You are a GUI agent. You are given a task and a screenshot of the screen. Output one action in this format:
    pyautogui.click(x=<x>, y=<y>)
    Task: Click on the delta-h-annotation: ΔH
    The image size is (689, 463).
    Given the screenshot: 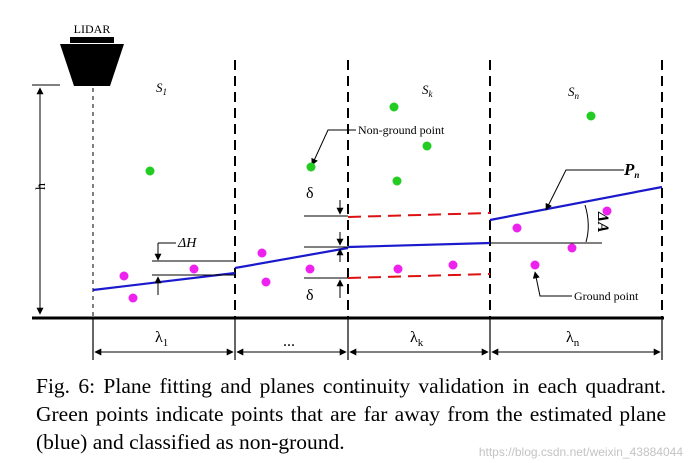 What is the action you would take?
    pyautogui.click(x=193, y=265)
    